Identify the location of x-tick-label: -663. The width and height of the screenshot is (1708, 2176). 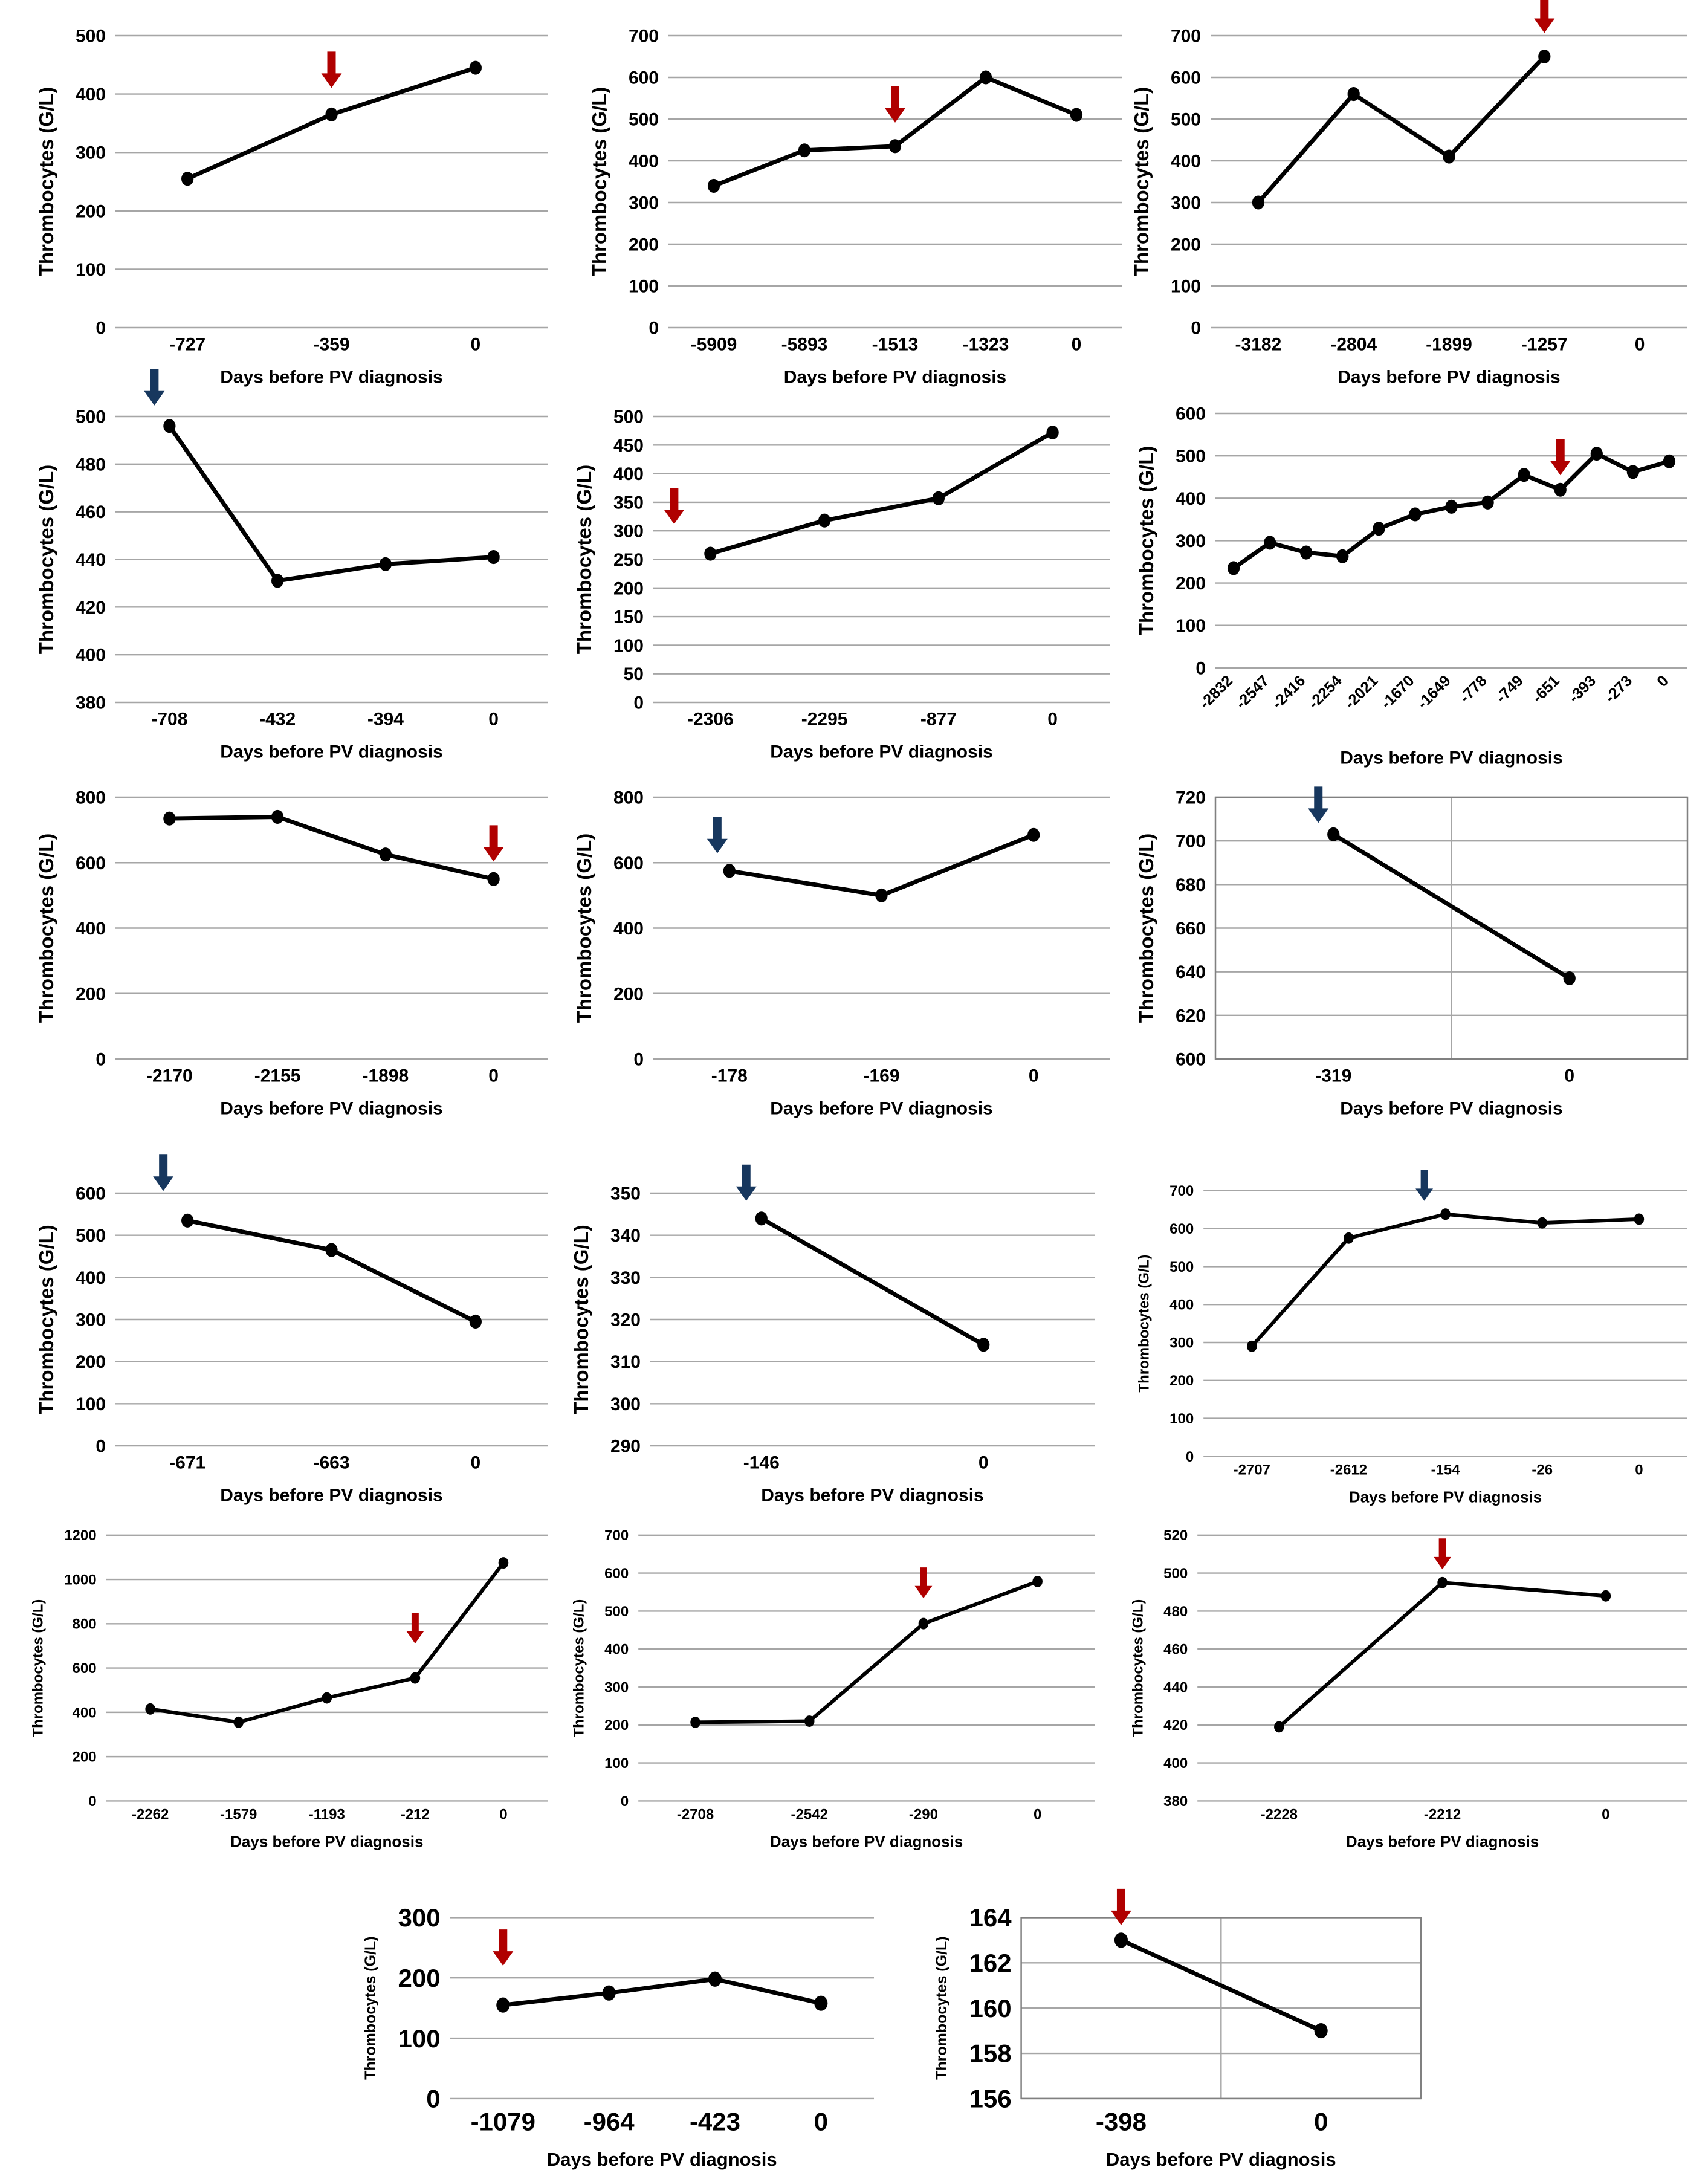
(331, 1463).